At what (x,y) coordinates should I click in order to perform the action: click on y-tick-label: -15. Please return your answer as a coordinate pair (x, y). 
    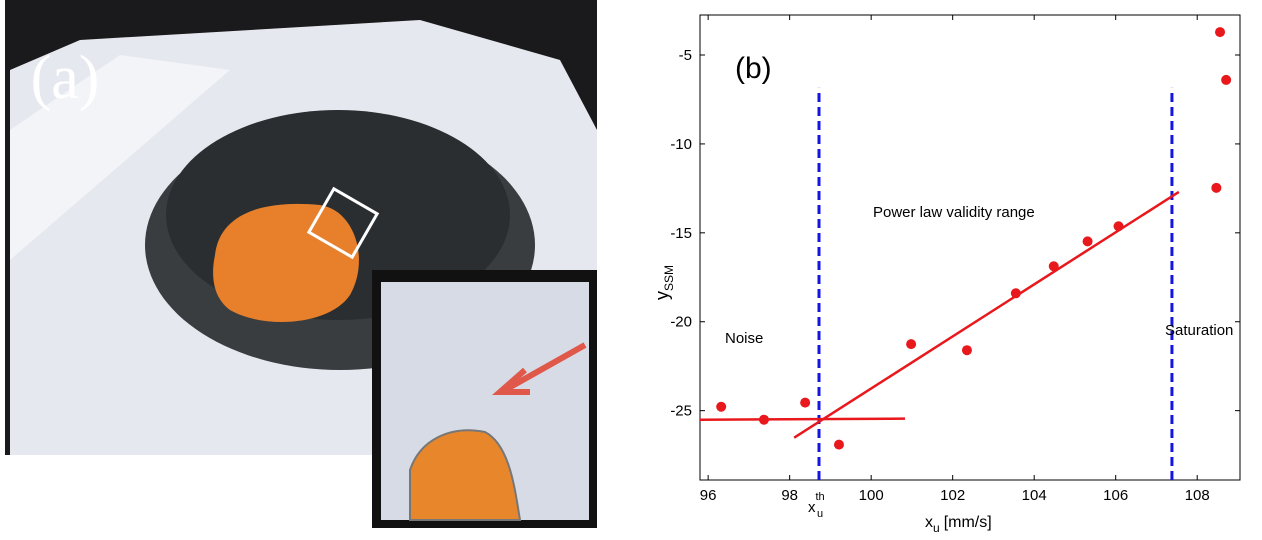
    Looking at the image, I should click on (681, 233).